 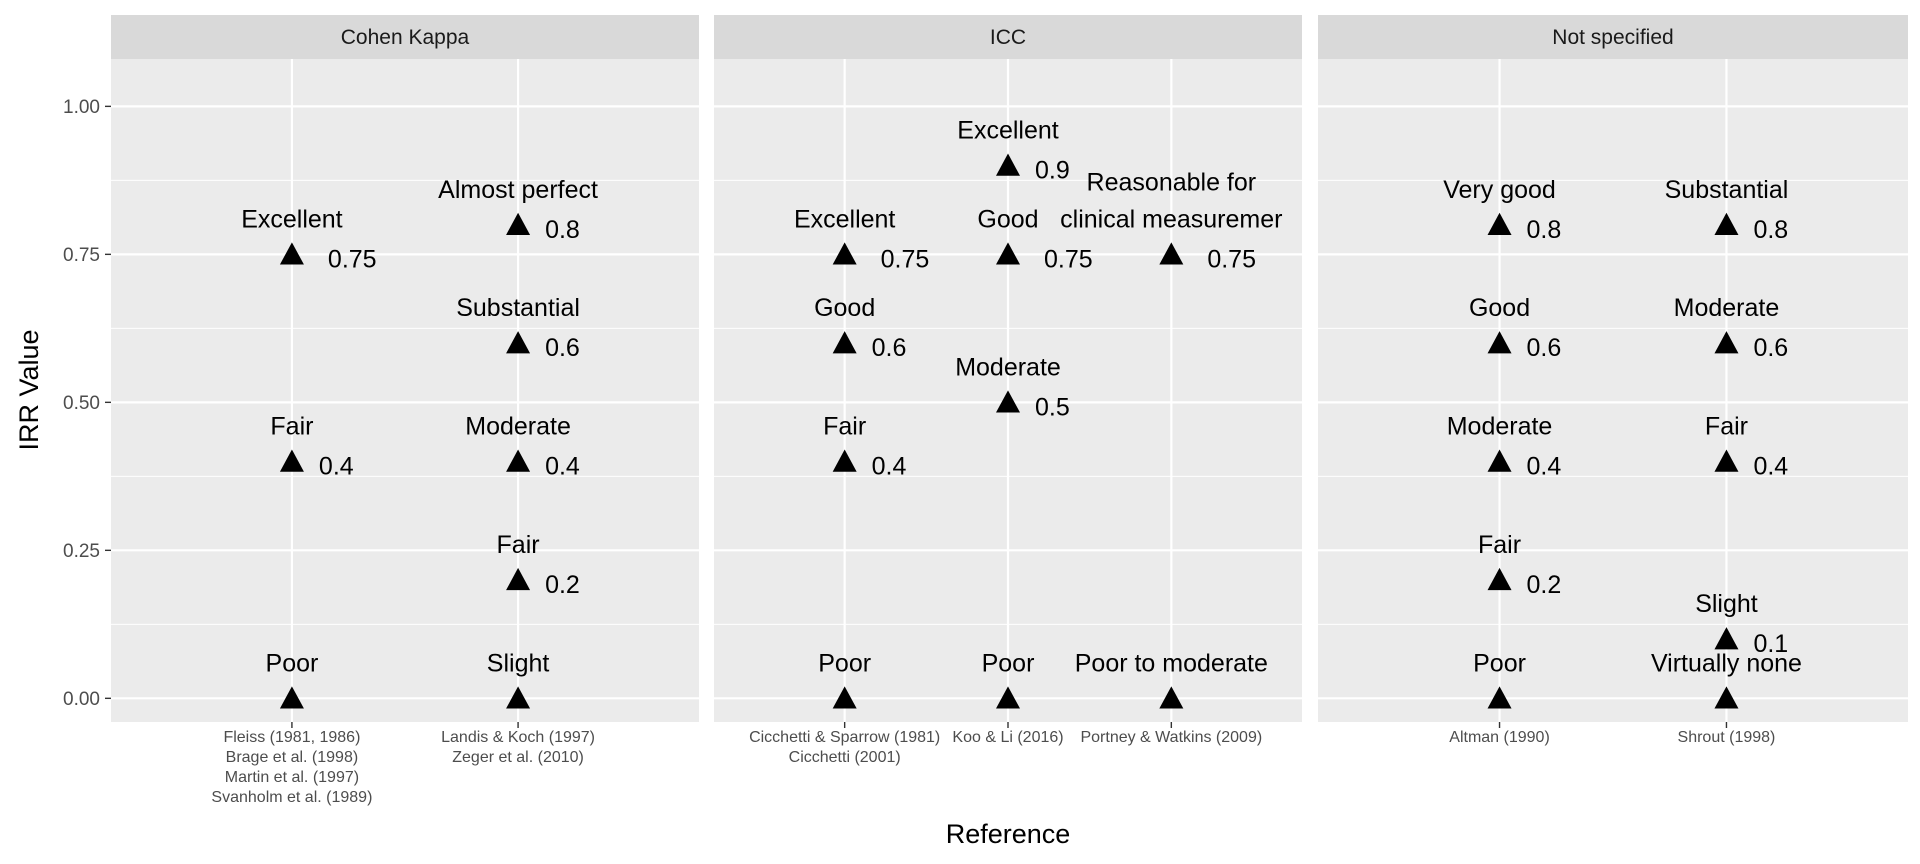 What do you see at coordinates (518, 190) in the screenshot?
I see `category-label: Almost perfect` at bounding box center [518, 190].